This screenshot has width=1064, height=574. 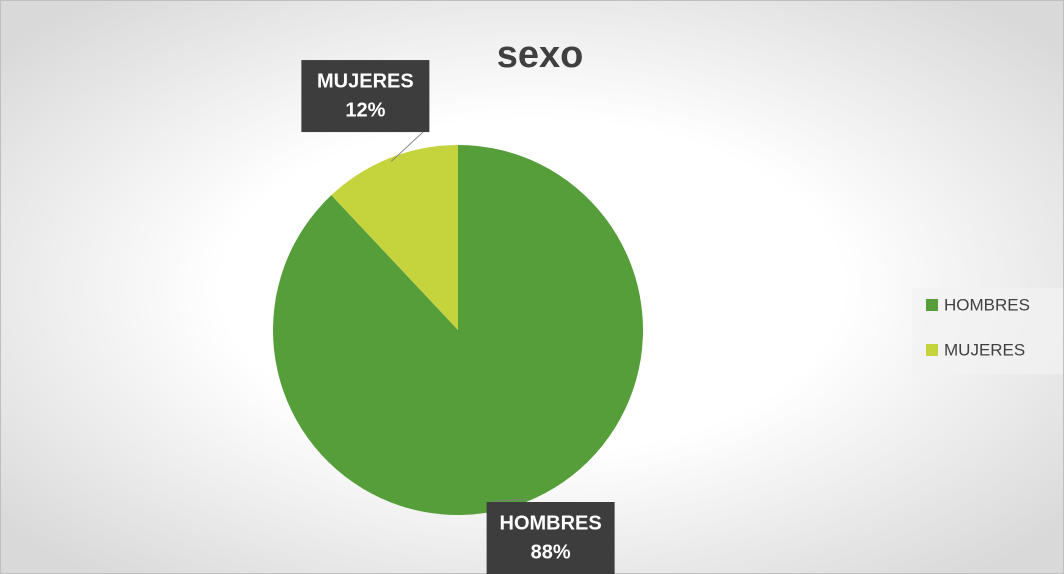 What do you see at coordinates (394, 237) in the screenshot?
I see `pie-slice` at bounding box center [394, 237].